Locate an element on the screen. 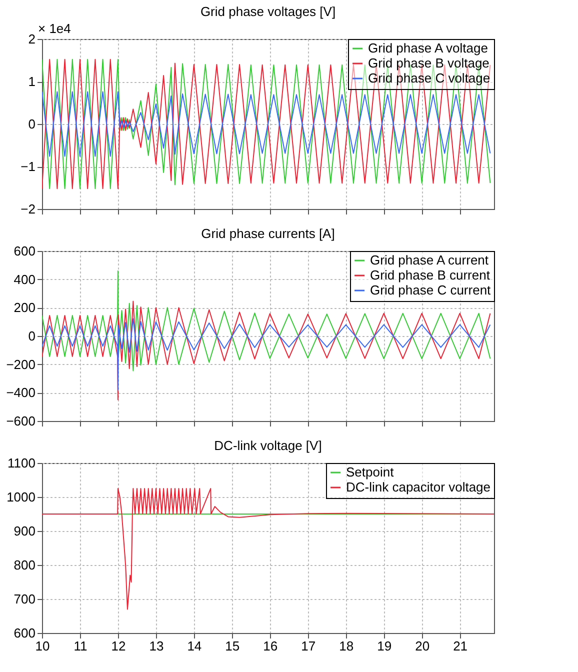  y-tick-label: 800 is located at coordinates (25, 565).